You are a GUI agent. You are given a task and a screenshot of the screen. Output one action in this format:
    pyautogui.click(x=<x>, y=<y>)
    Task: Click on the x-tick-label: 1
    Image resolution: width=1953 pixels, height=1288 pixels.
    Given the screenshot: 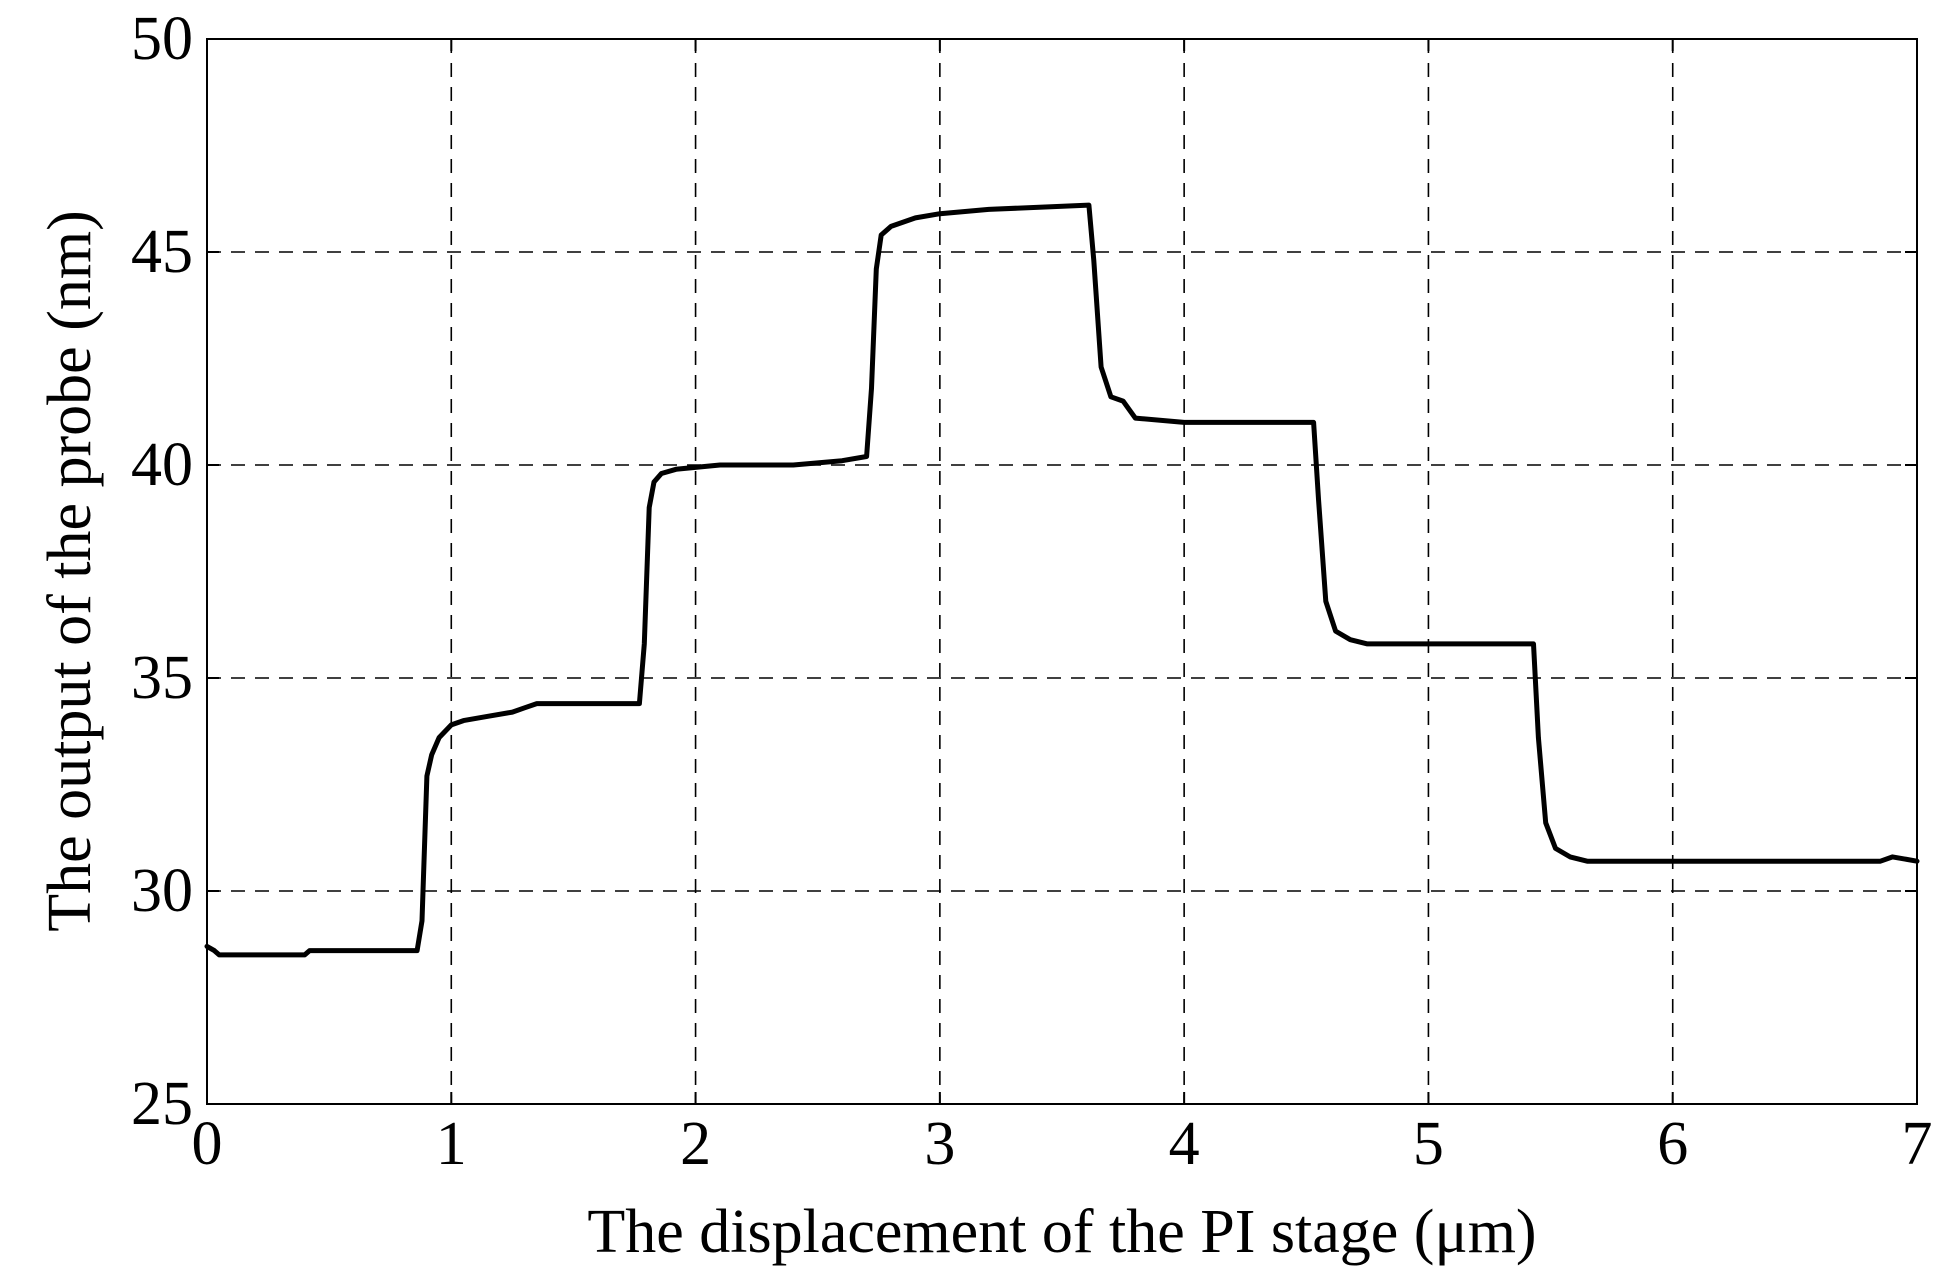 What is the action you would take?
    pyautogui.click(x=451, y=1144)
    